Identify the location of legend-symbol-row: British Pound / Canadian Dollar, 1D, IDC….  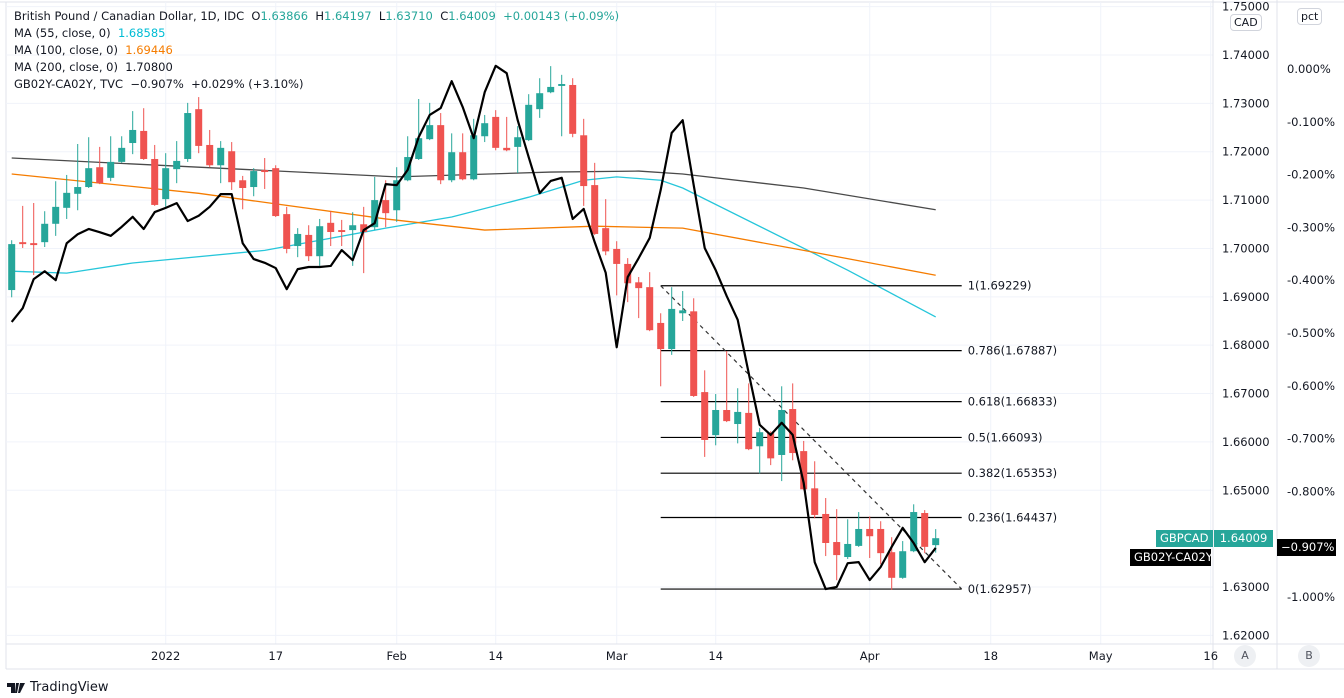
(316, 16).